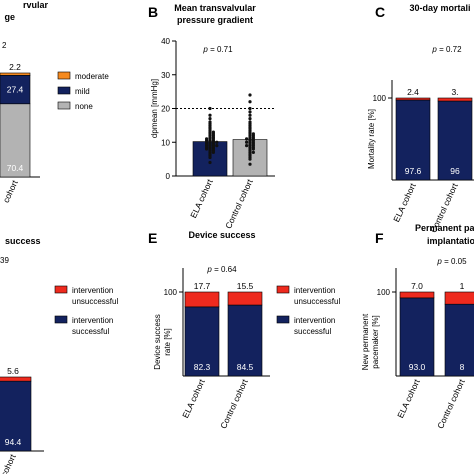 This screenshot has width=474, height=474. I want to click on panel-B-y-label: dpmean [mmHg], so click(154, 108).